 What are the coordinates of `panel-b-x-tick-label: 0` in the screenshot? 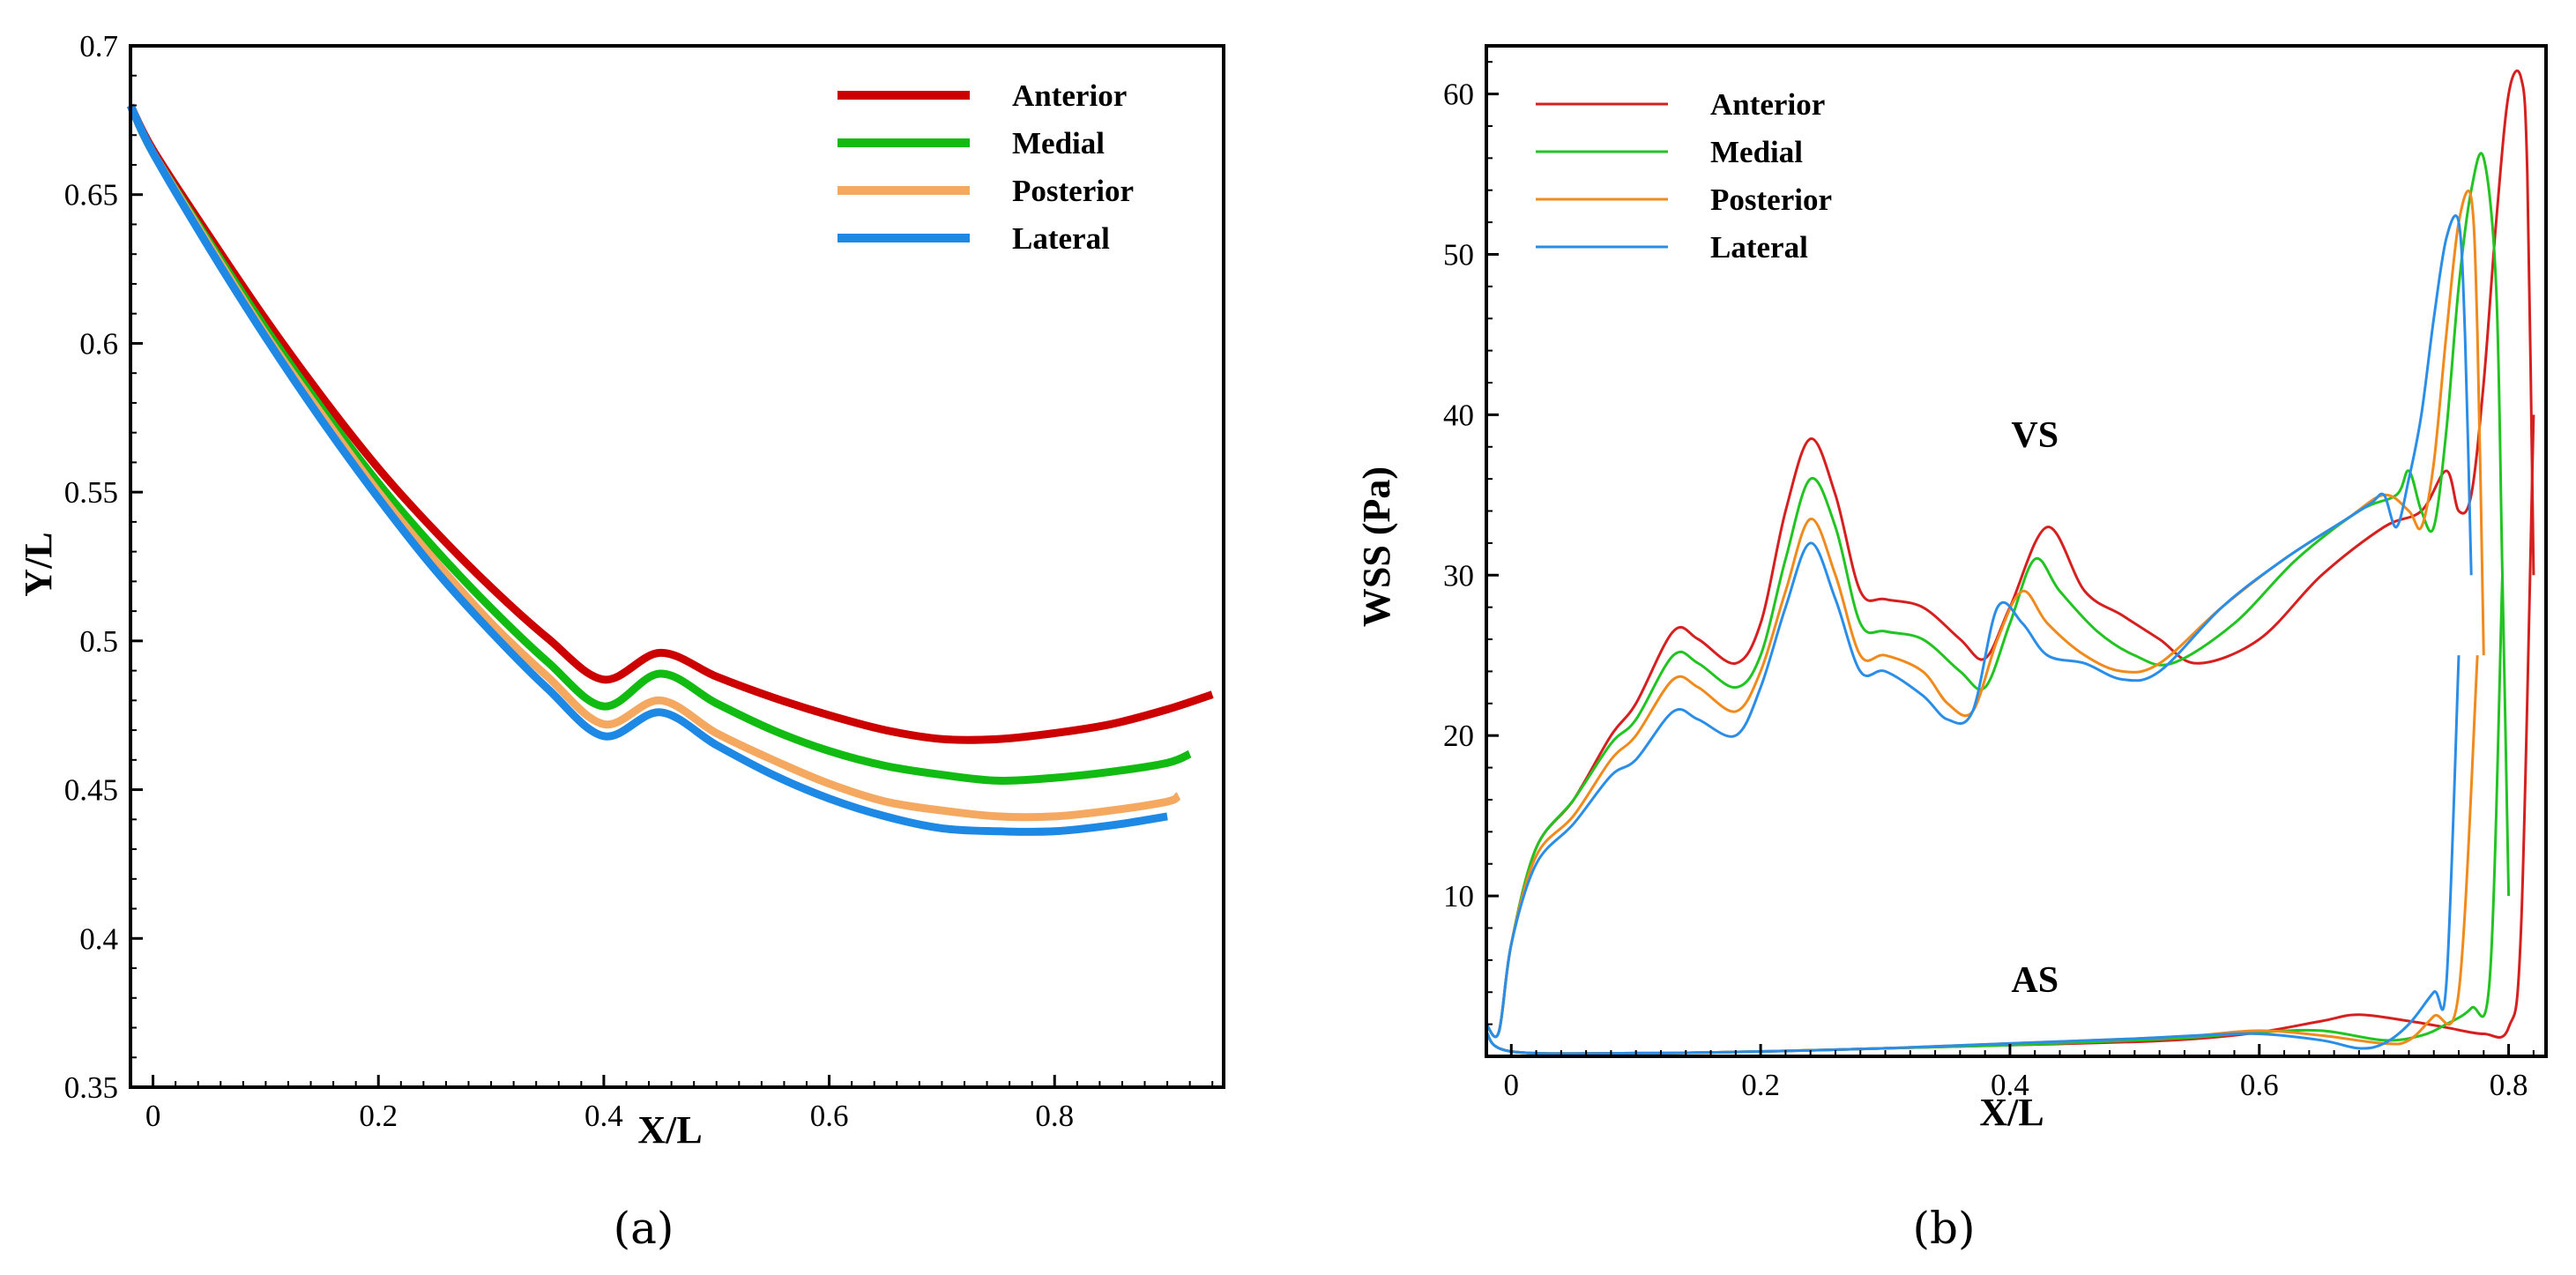 It's located at (1512, 1085).